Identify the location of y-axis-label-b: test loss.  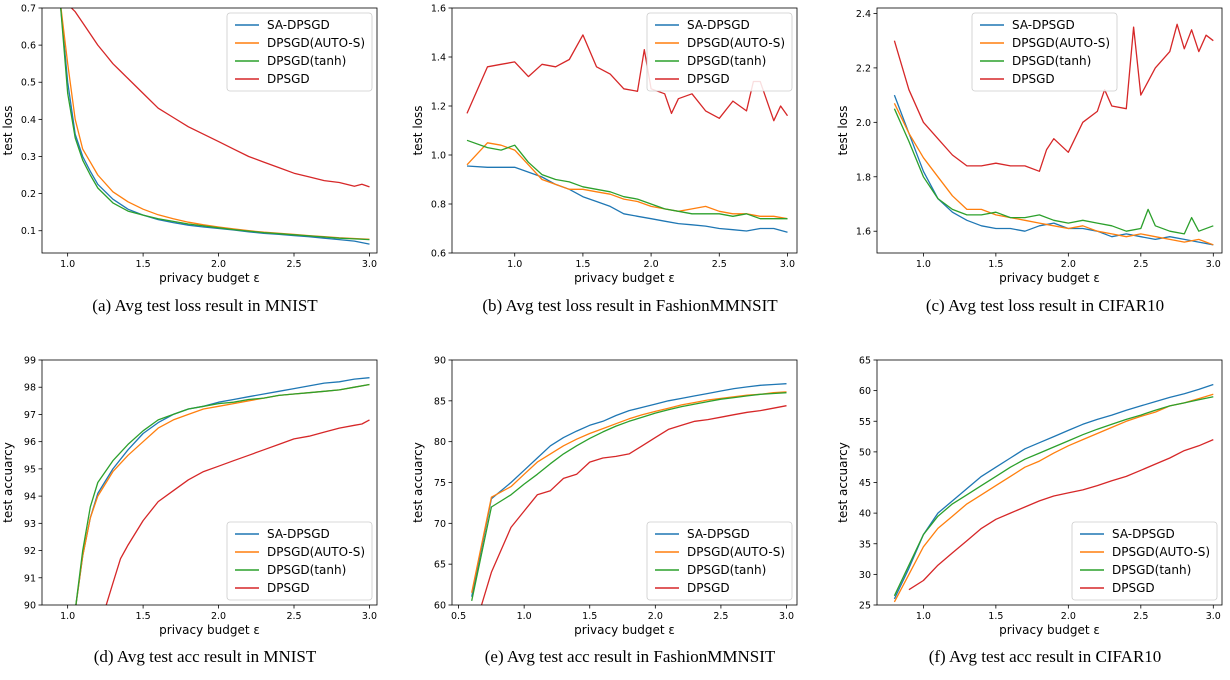
(418, 130).